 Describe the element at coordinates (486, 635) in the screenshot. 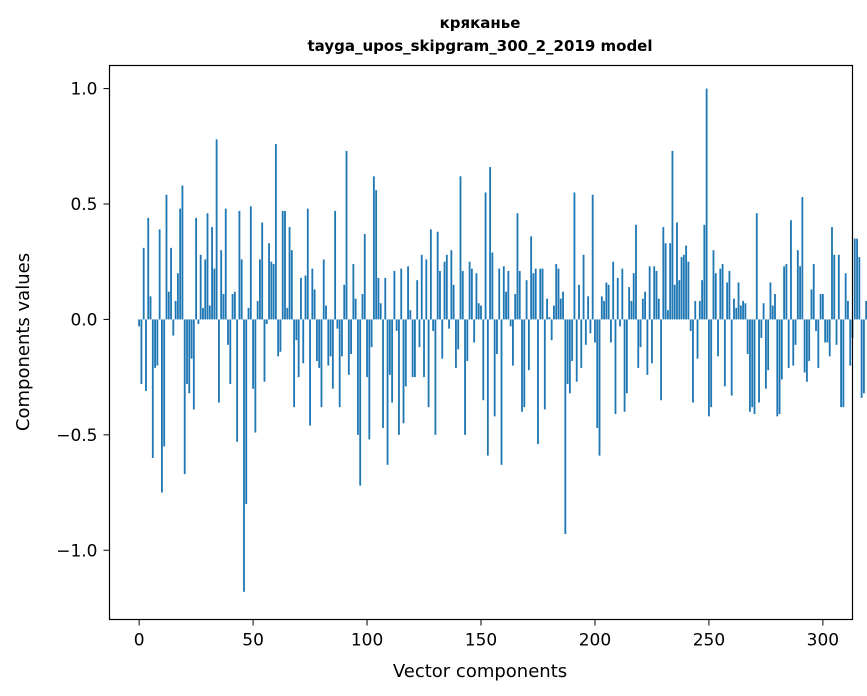

I see `x-axis-ticks: 0 50 100 150 200 250 300` at that location.